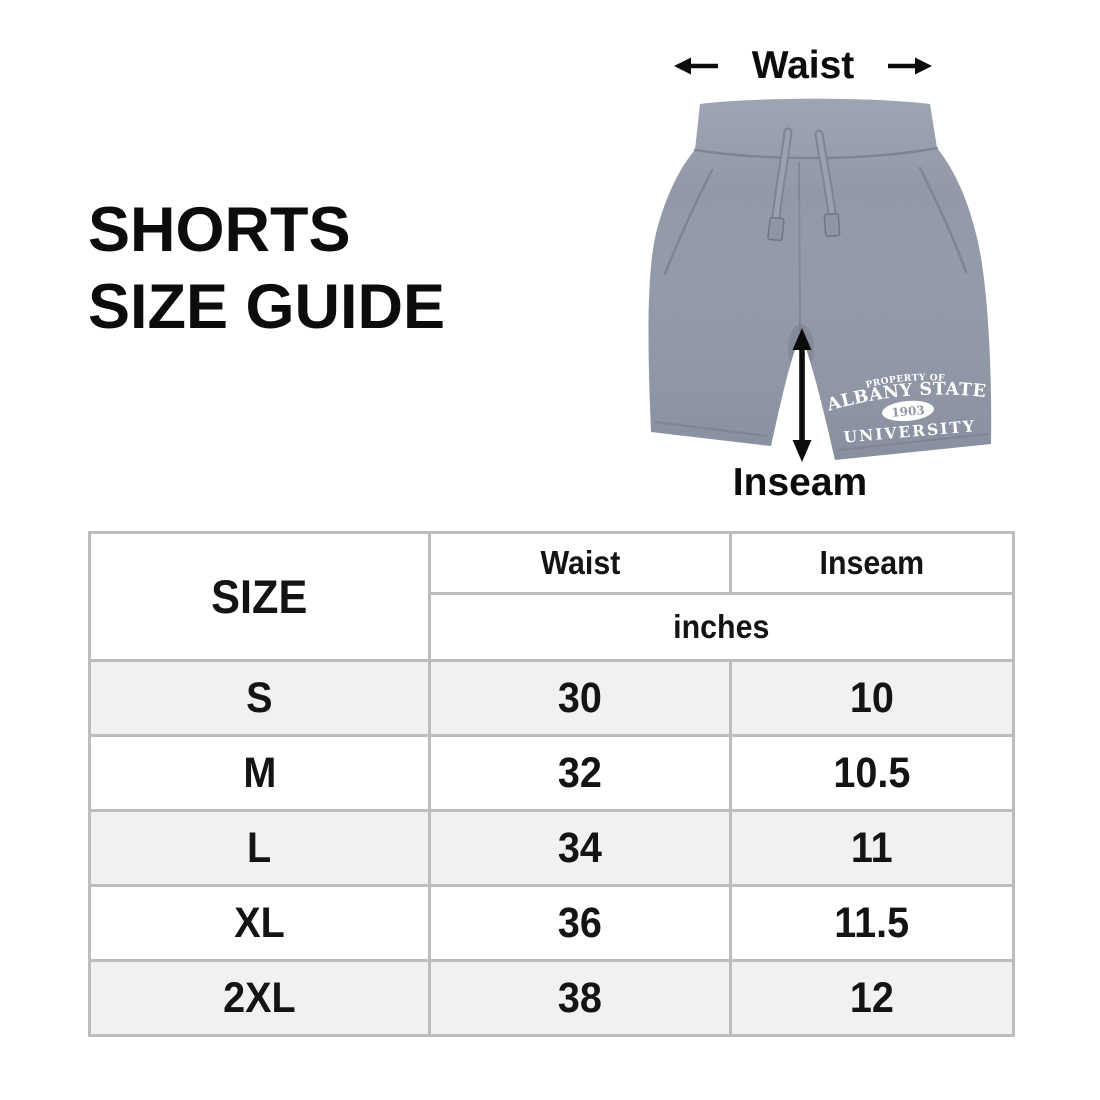 The height and width of the screenshot is (1100, 1100). Describe the element at coordinates (580, 848) in the screenshot. I see `waist-cell: 34` at that location.